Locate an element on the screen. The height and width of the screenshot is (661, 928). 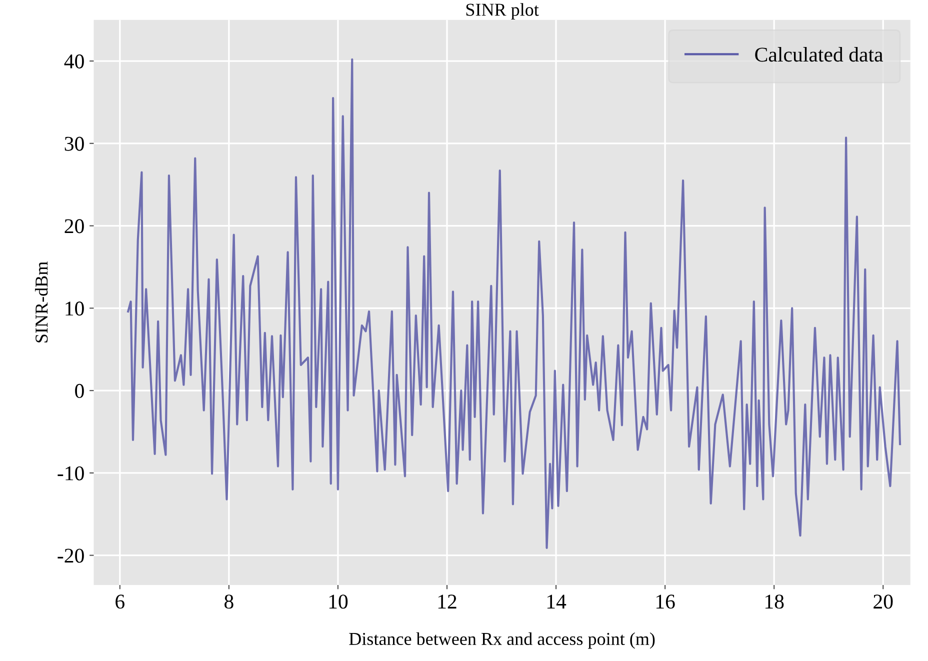
y-tick-label: 40 is located at coordinates (74, 61).